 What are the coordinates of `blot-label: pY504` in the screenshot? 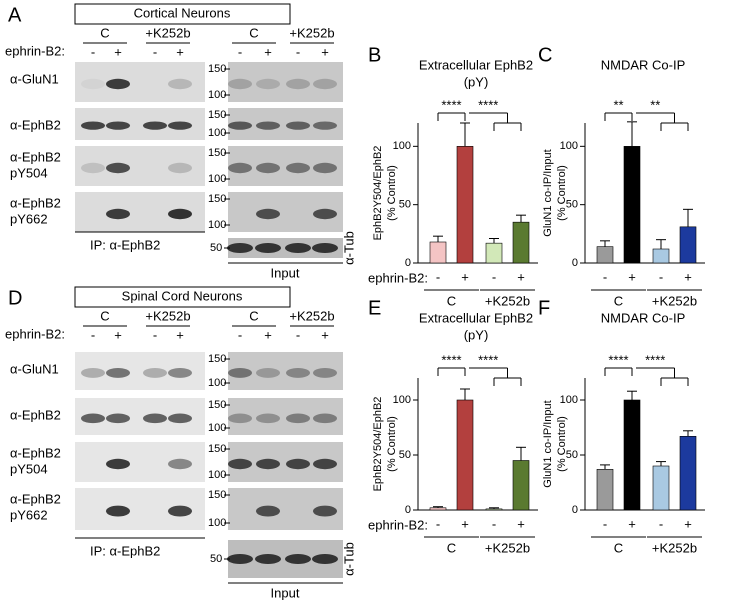 It's located at (29, 468).